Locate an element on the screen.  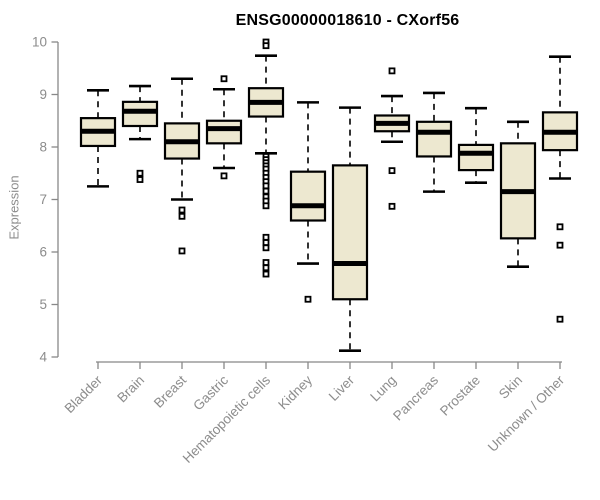
x-tick-label: Pancreas is located at coordinates (415, 397).